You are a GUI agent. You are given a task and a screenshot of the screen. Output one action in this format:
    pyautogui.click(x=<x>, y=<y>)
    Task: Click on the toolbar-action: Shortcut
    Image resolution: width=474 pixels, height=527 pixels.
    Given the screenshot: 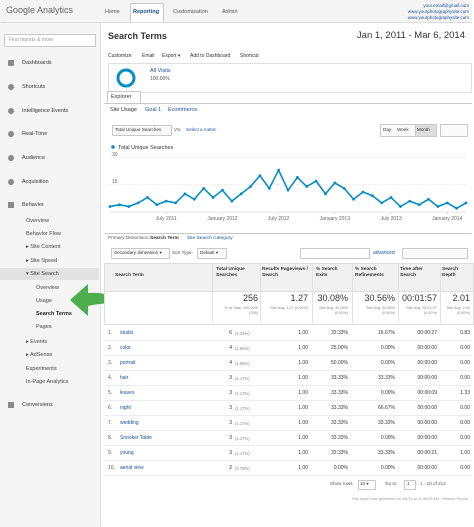 What is the action you would take?
    pyautogui.click(x=249, y=56)
    